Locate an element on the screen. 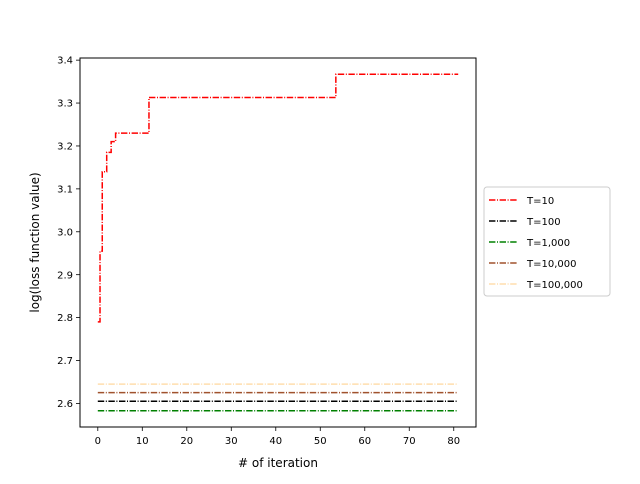  x-tick-label: 40 is located at coordinates (275, 441).